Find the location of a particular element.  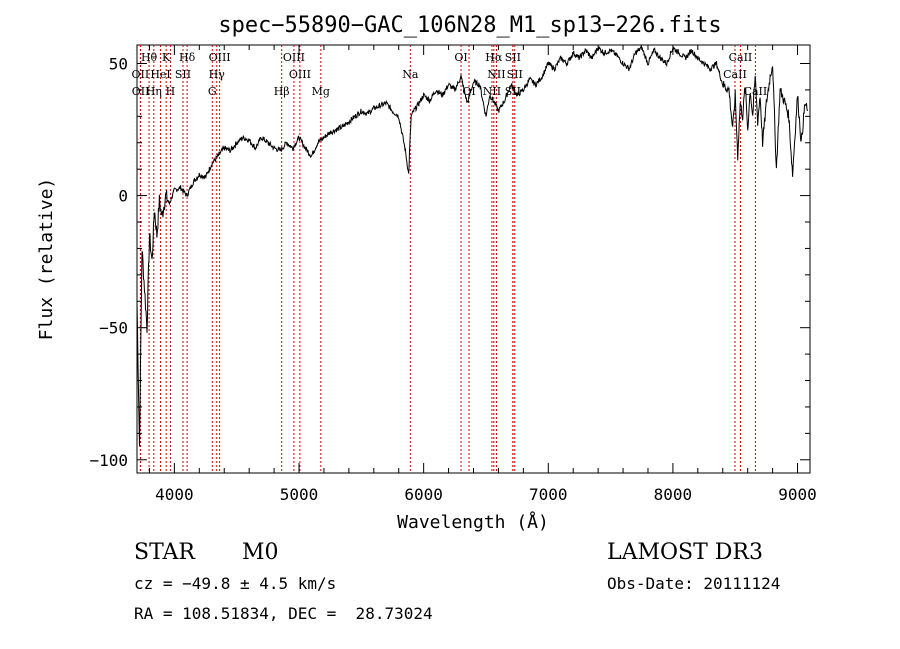

line-label: G is located at coordinates (212, 91).